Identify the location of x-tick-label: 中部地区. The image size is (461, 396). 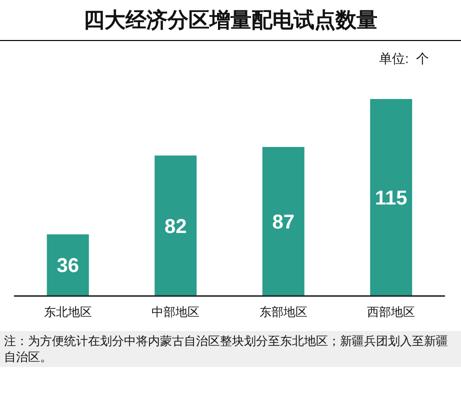
(176, 312).